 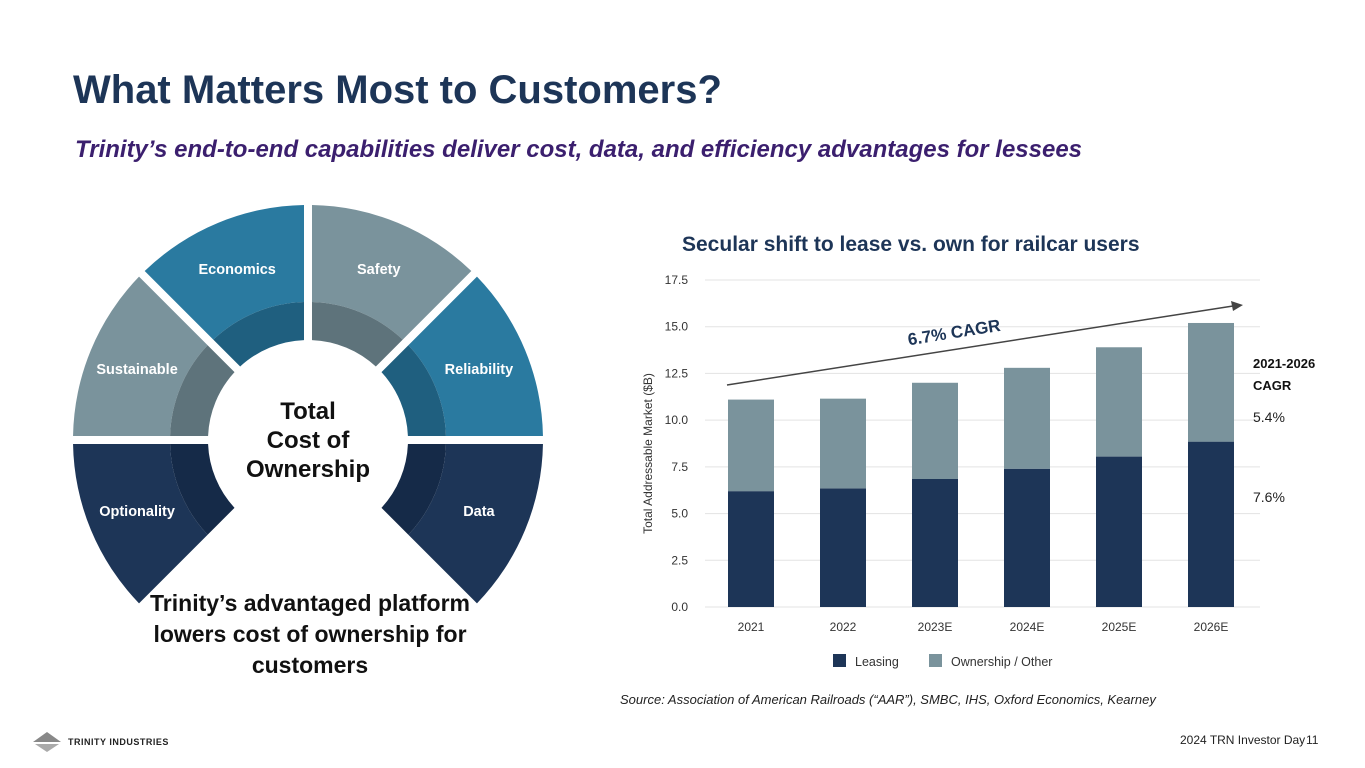 I want to click on y-tick-label: 10.0, so click(x=677, y=420).